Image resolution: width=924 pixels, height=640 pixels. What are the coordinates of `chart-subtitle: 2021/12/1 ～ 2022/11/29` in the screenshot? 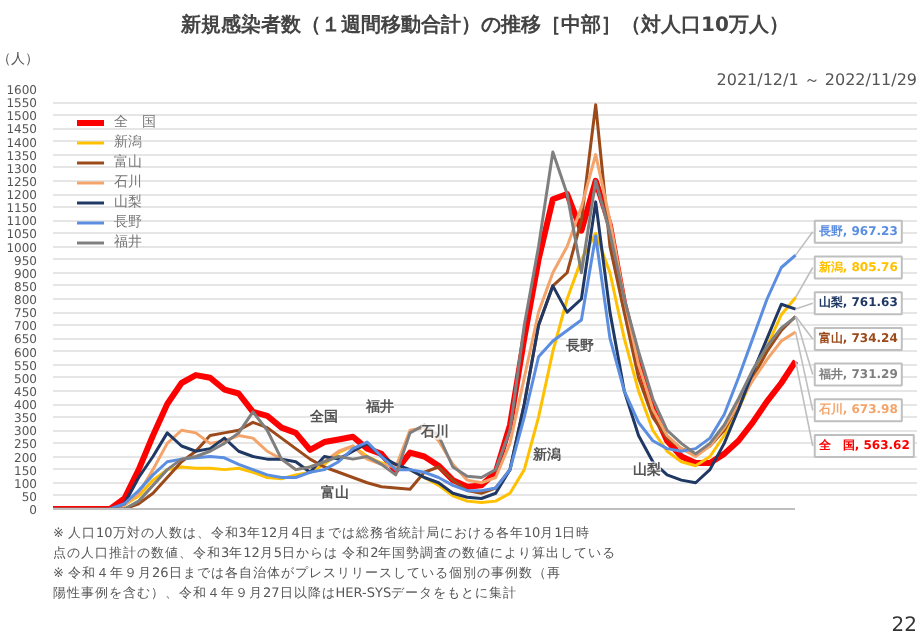 It's located at (817, 80).